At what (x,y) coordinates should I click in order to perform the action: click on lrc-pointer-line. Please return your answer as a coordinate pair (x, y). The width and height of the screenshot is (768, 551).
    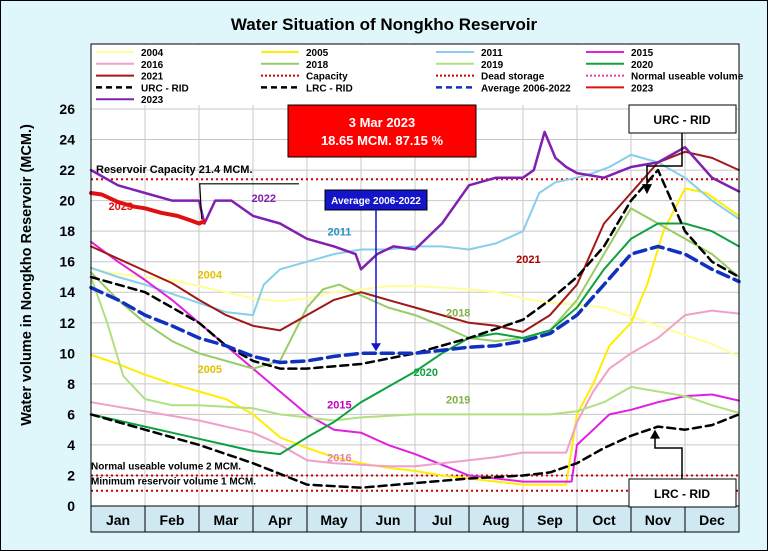
    Looking at the image, I should click on (668, 456).